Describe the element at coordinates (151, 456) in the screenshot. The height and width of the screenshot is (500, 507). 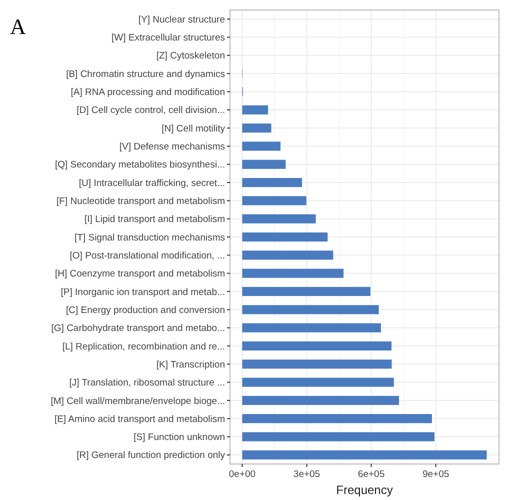
I see `y-tick-label: [R] General function prediction only` at that location.